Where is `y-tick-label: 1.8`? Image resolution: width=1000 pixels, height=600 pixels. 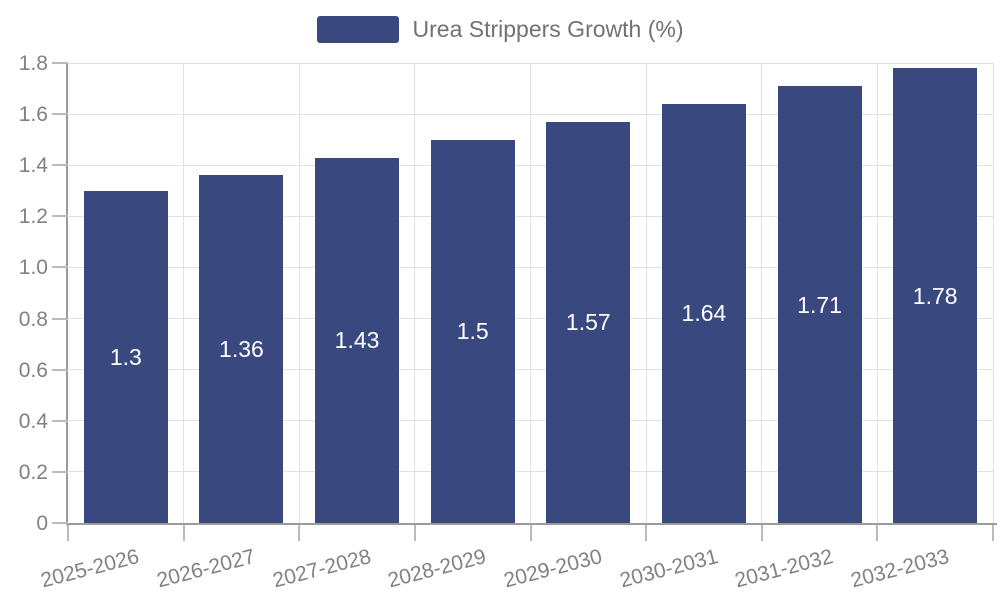 y-tick-label: 1.8 is located at coordinates (33, 63).